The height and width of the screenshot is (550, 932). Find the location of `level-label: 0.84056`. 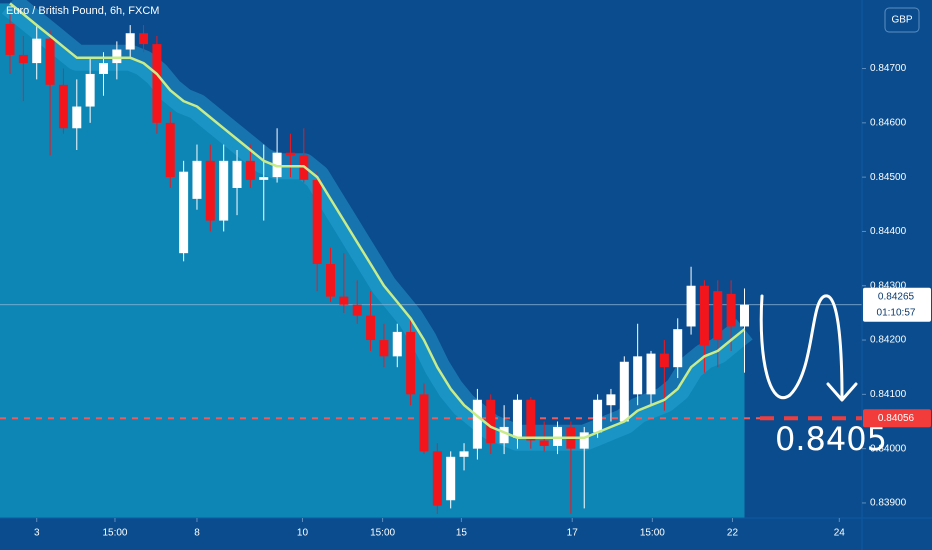

level-label: 0.84056 is located at coordinates (896, 418).